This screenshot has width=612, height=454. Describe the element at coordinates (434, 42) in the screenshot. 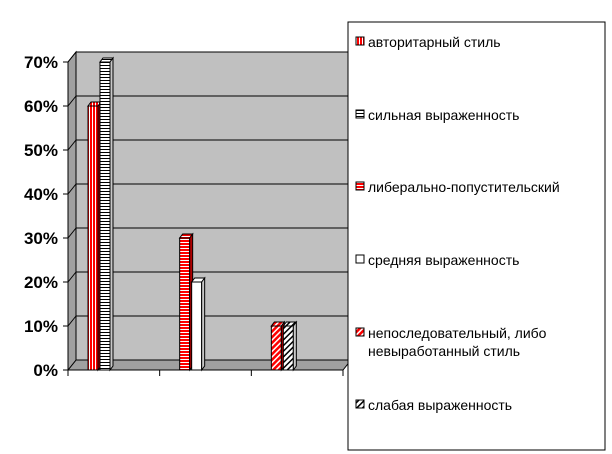

I see `legend-label: авторитарный стиль` at that location.